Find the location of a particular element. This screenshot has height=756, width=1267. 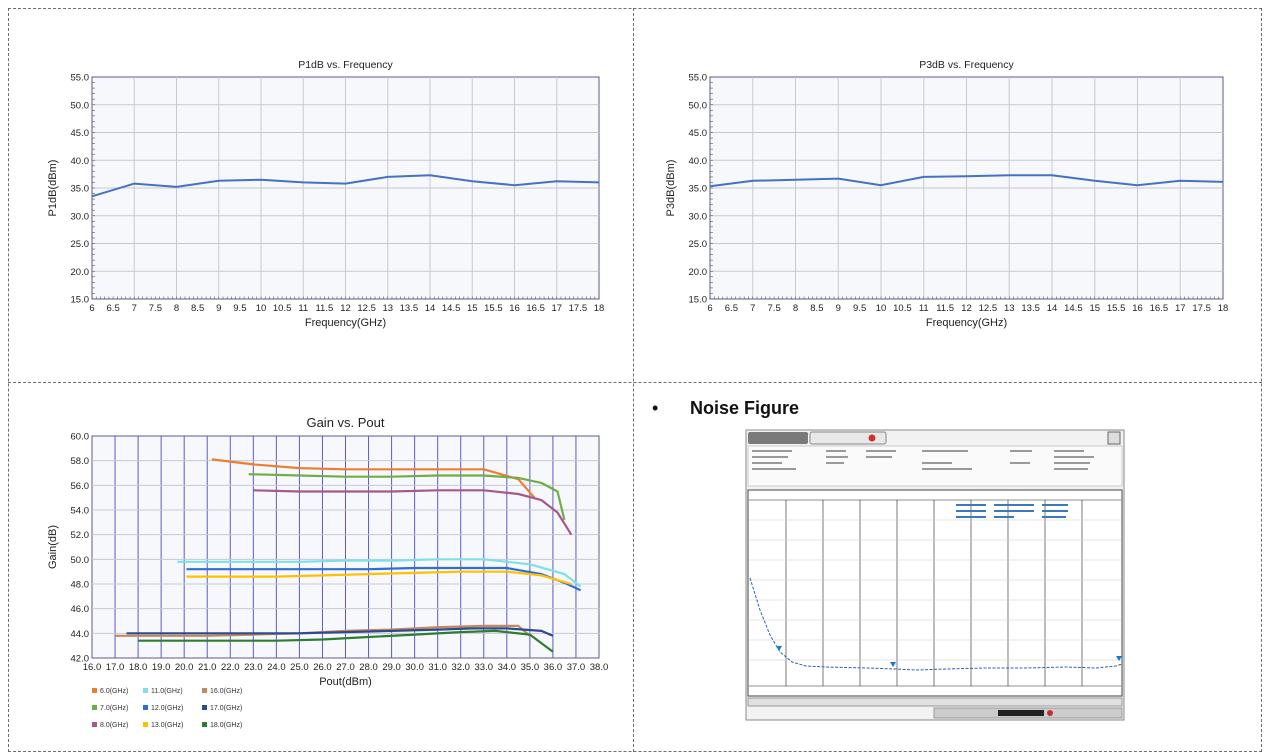

x-tick-label: 23.0 is located at coordinates (253, 667).